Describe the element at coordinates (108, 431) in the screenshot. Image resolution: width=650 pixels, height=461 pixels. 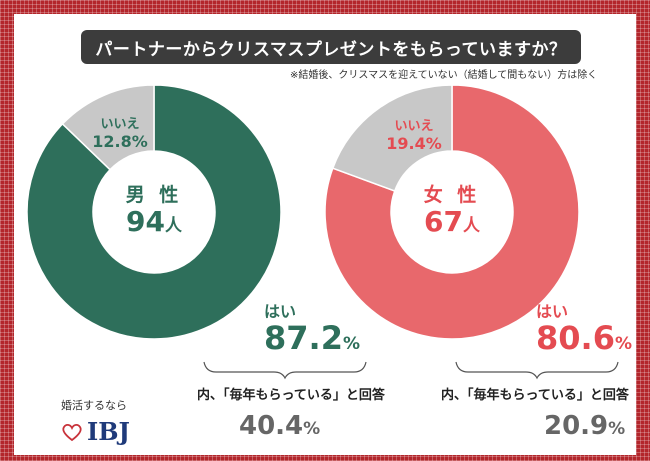
I see `logo-mark: IBJ` at that location.